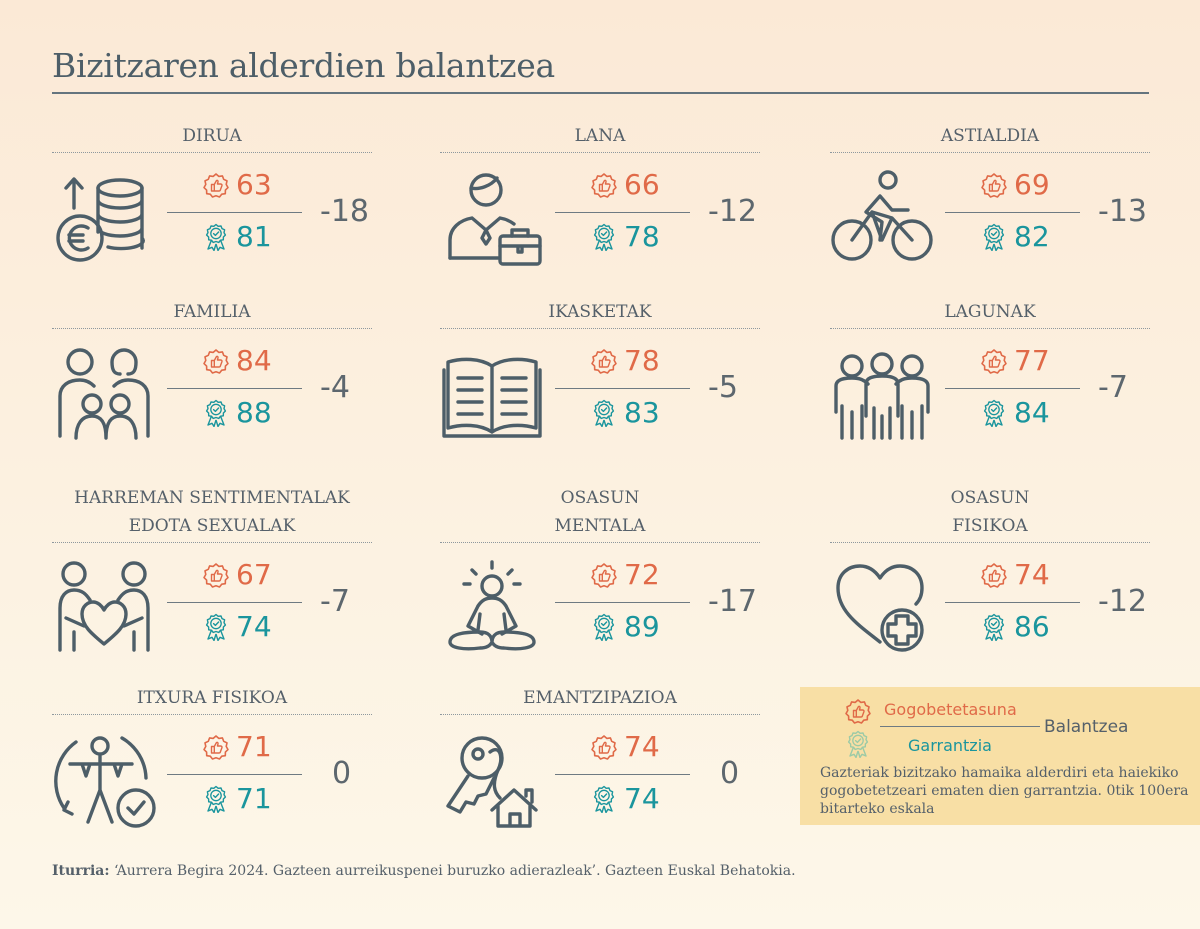 This screenshot has height=929, width=1200. Describe the element at coordinates (254, 236) in the screenshot. I see `importance-value: 81` at that location.